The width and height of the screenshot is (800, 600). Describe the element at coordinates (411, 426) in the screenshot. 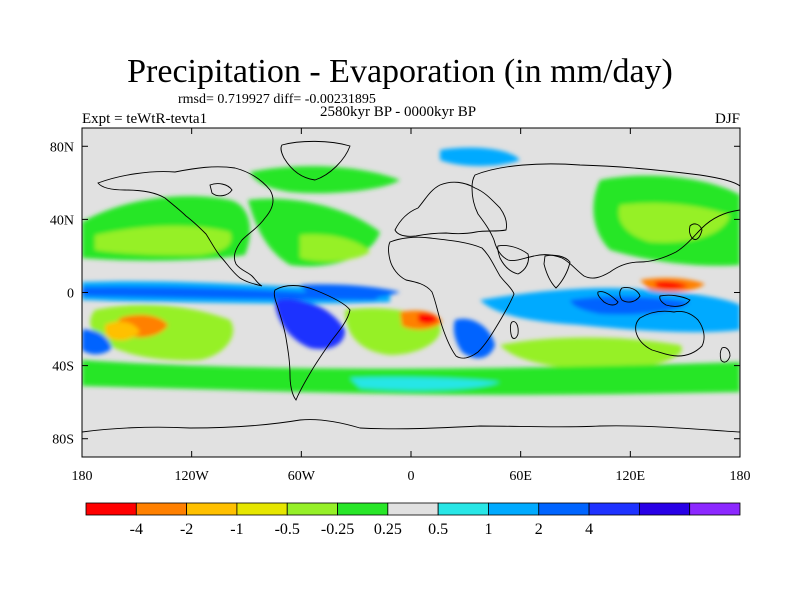

I see `coast-antarctica` at that location.